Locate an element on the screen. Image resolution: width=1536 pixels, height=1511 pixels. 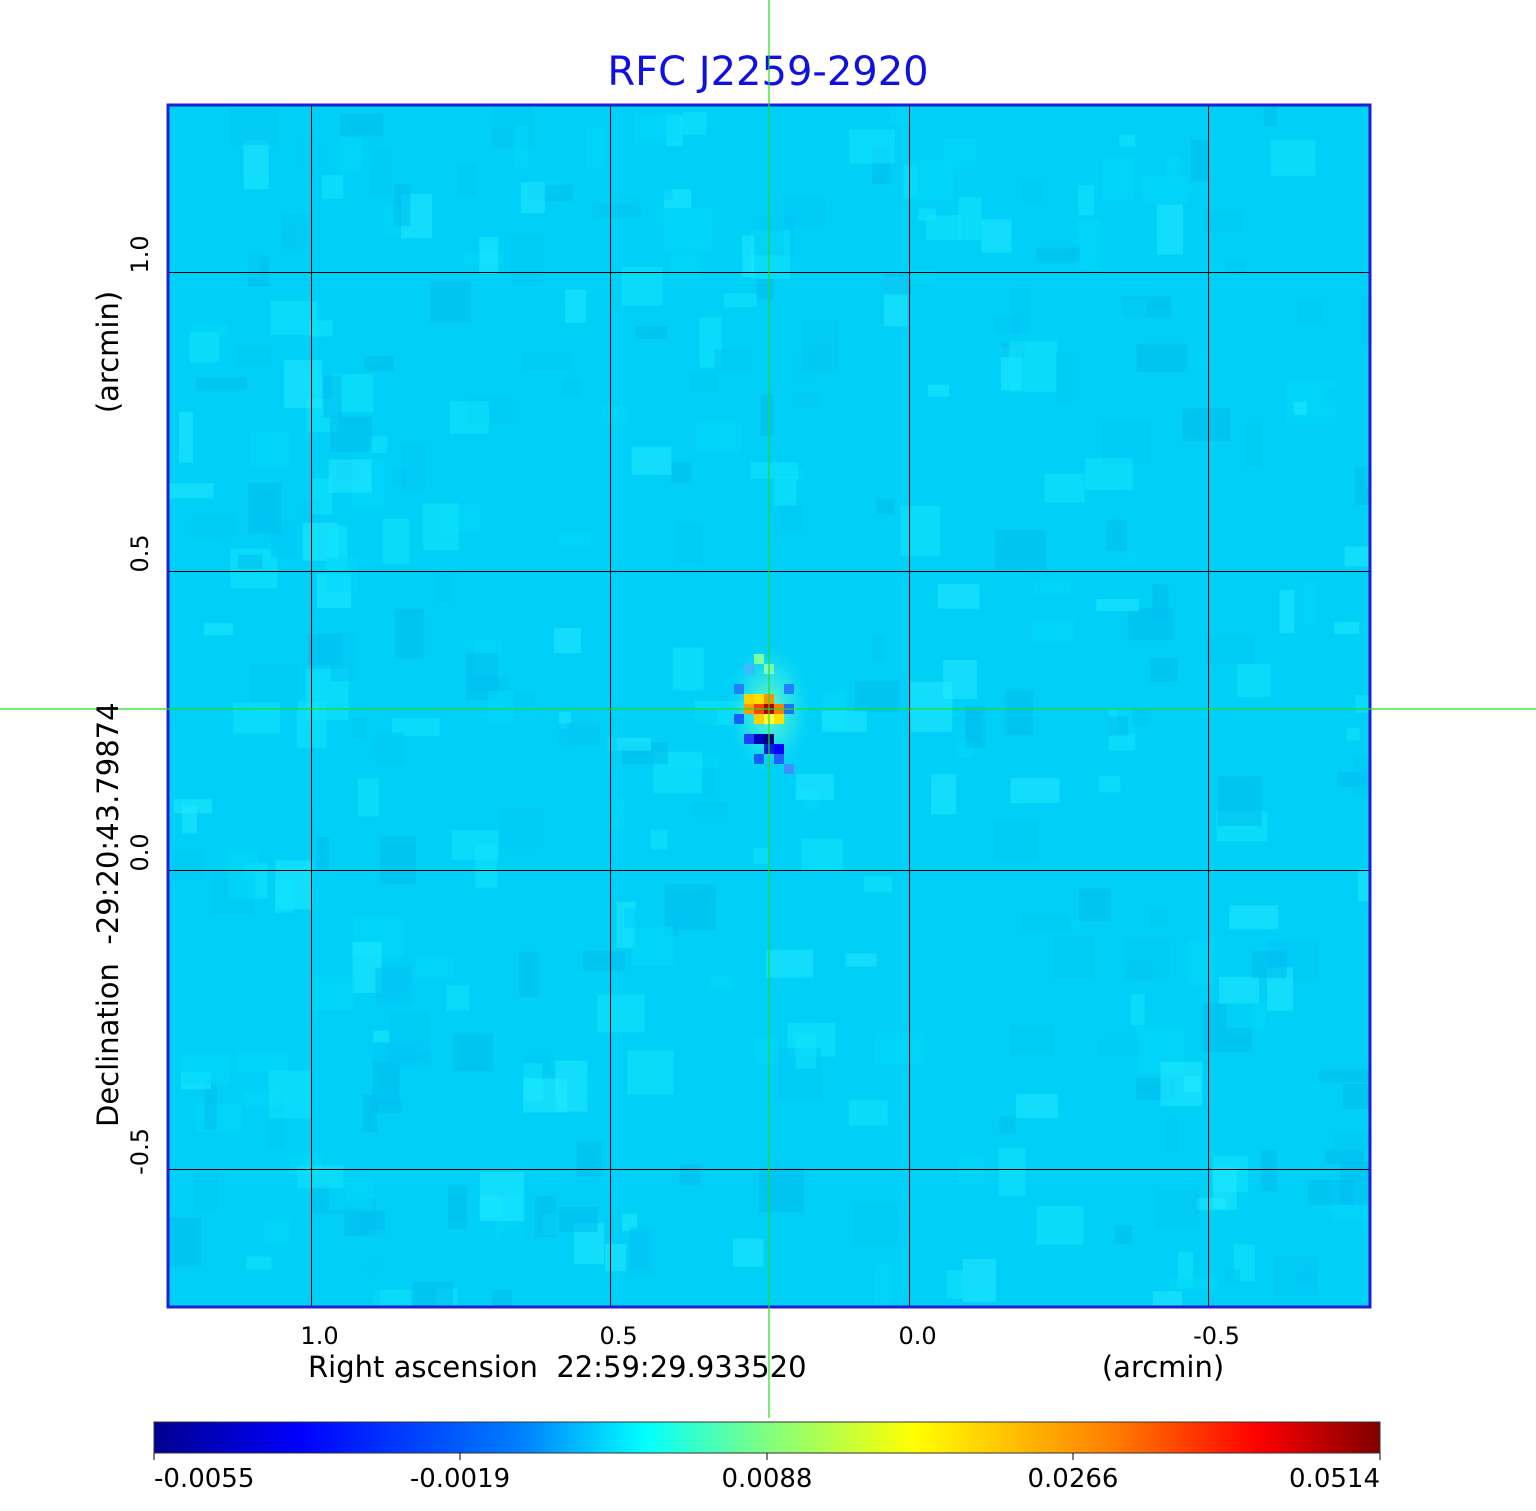
colorbar-tick-label: 0.0266 is located at coordinates (1073, 1479).